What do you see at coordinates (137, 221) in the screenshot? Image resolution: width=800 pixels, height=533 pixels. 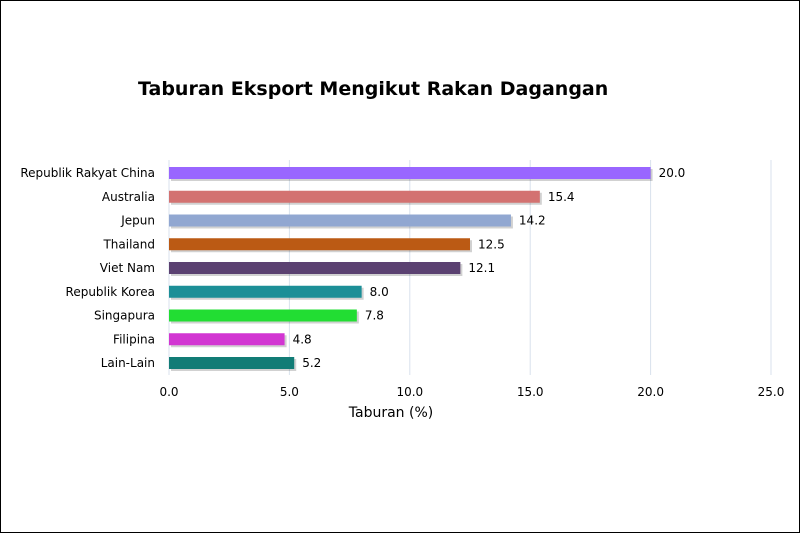 I see `category-label: Jepun` at bounding box center [137, 221].